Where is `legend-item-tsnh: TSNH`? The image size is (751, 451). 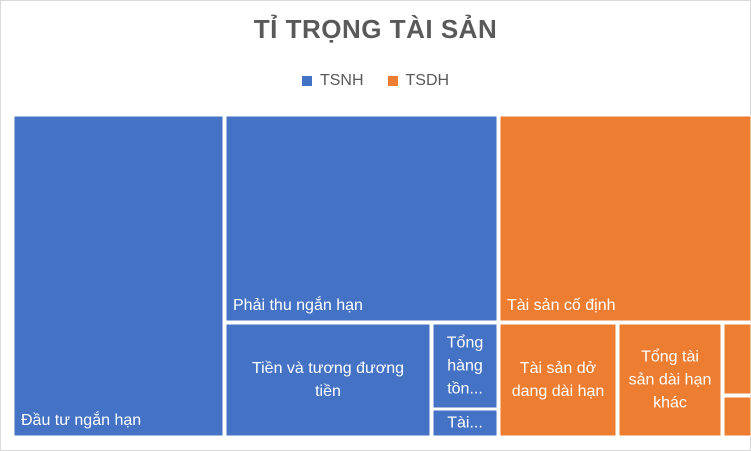 legend-item-tsnh: TSNH is located at coordinates (332, 81).